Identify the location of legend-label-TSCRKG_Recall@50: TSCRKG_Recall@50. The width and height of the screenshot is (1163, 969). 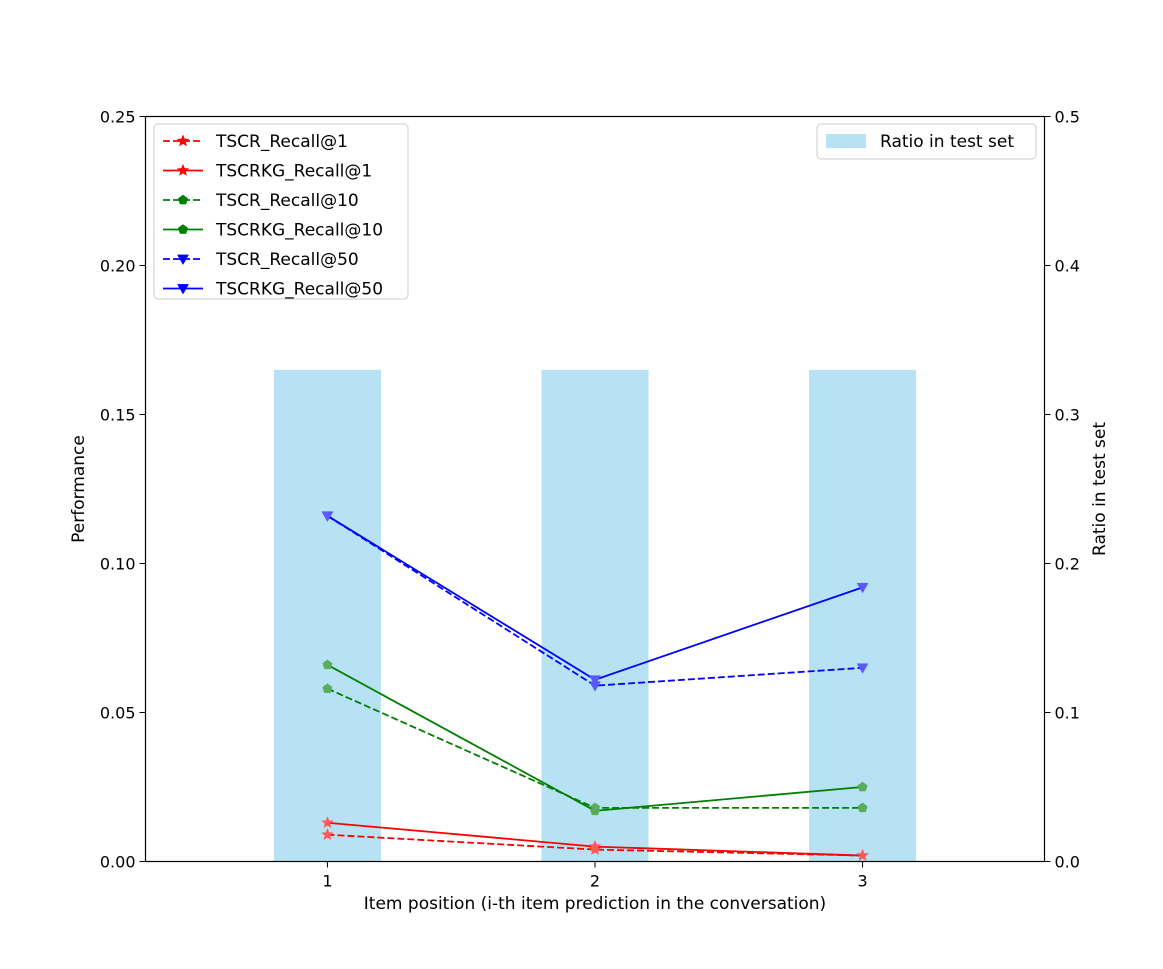
(299, 290).